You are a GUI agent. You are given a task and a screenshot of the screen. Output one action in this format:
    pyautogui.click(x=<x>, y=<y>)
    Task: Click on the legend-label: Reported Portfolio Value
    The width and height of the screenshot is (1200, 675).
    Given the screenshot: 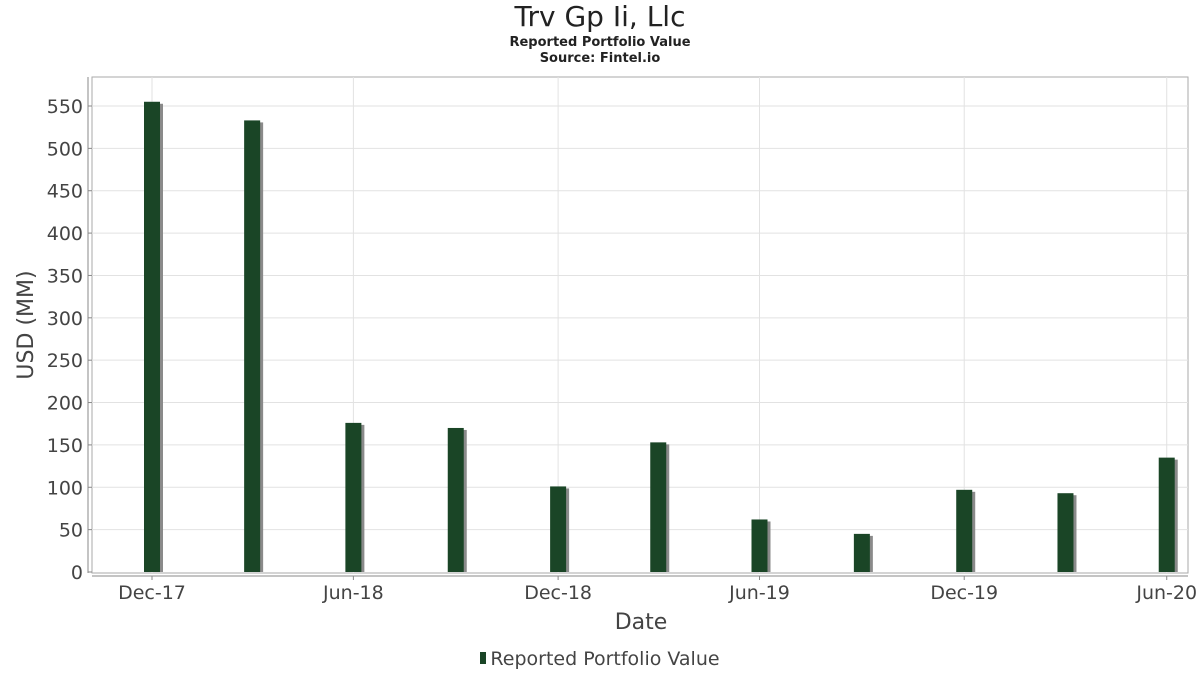 What is the action you would take?
    pyautogui.click(x=605, y=659)
    